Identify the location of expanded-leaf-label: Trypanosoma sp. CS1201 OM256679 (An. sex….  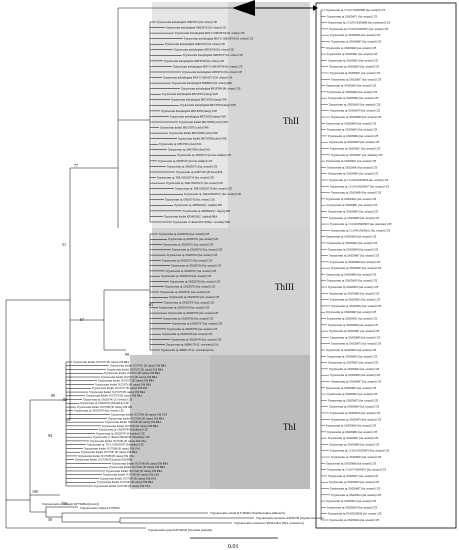
(360, 451).